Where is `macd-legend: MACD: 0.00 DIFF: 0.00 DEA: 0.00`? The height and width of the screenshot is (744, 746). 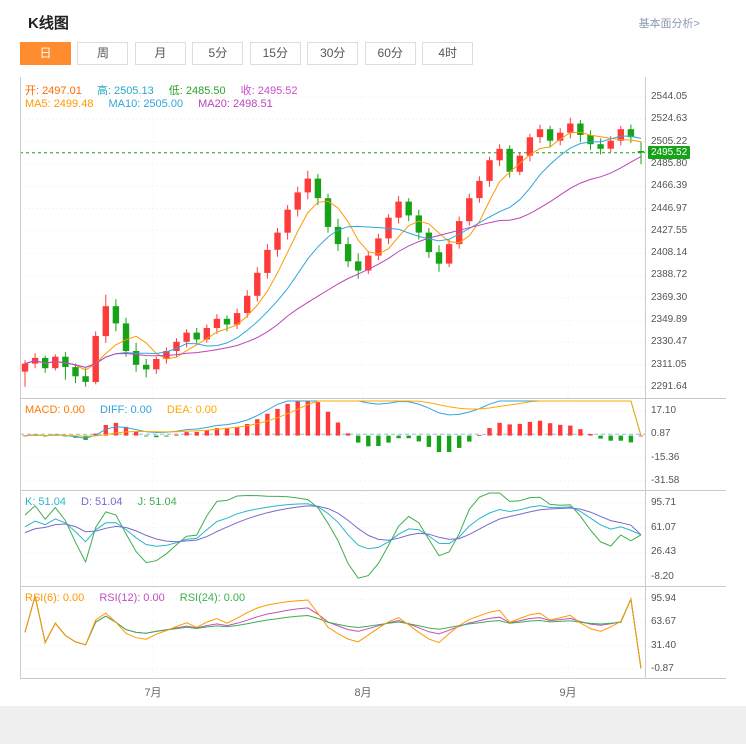
macd-legend: MACD: 0.00 DIFF: 0.00 DEA: 0.00 is located at coordinates (127, 410).